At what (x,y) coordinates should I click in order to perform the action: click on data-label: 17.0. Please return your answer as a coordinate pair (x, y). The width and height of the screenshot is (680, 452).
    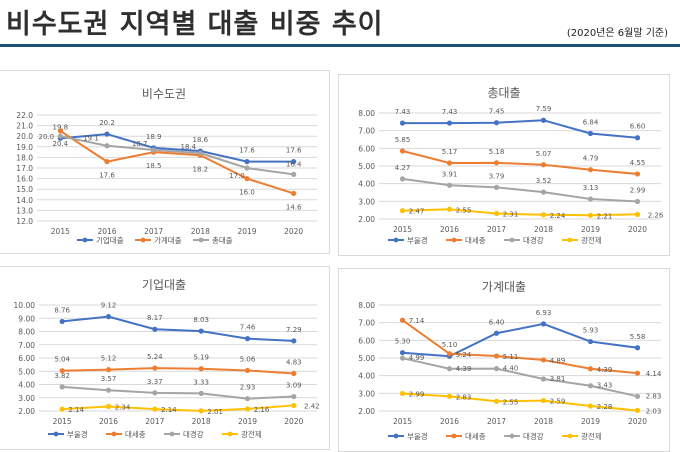
    Looking at the image, I should click on (237, 176).